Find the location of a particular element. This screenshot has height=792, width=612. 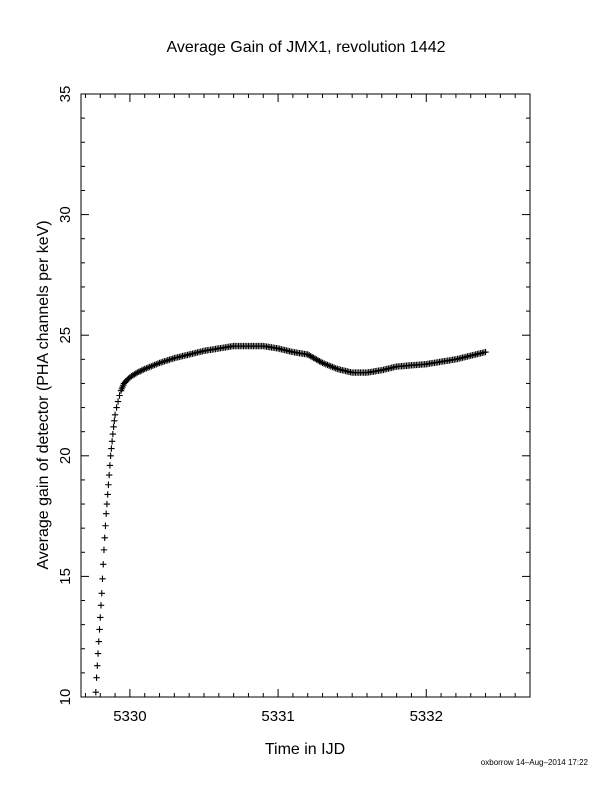

chart-title: Average Gain of JMX1, revolution 1442 is located at coordinates (306, 47).